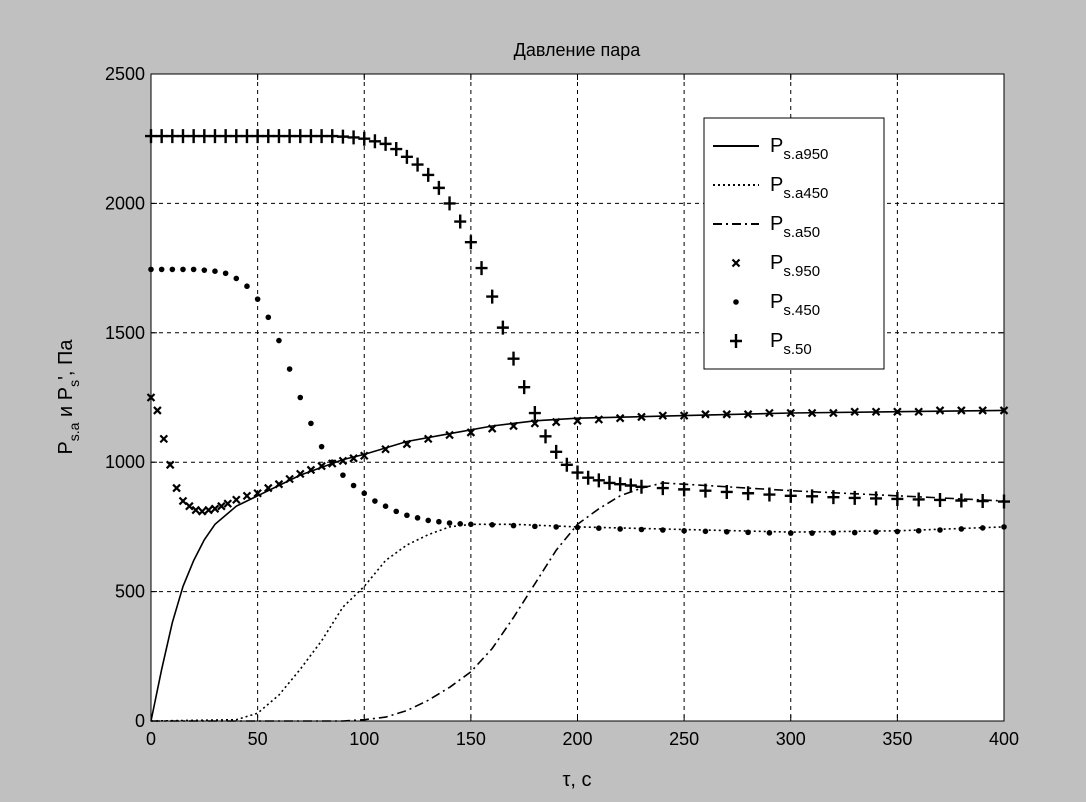 This screenshot has height=802, width=1086. What do you see at coordinates (805, 154) in the screenshot?
I see `legend-label-sub: s.a950` at bounding box center [805, 154].